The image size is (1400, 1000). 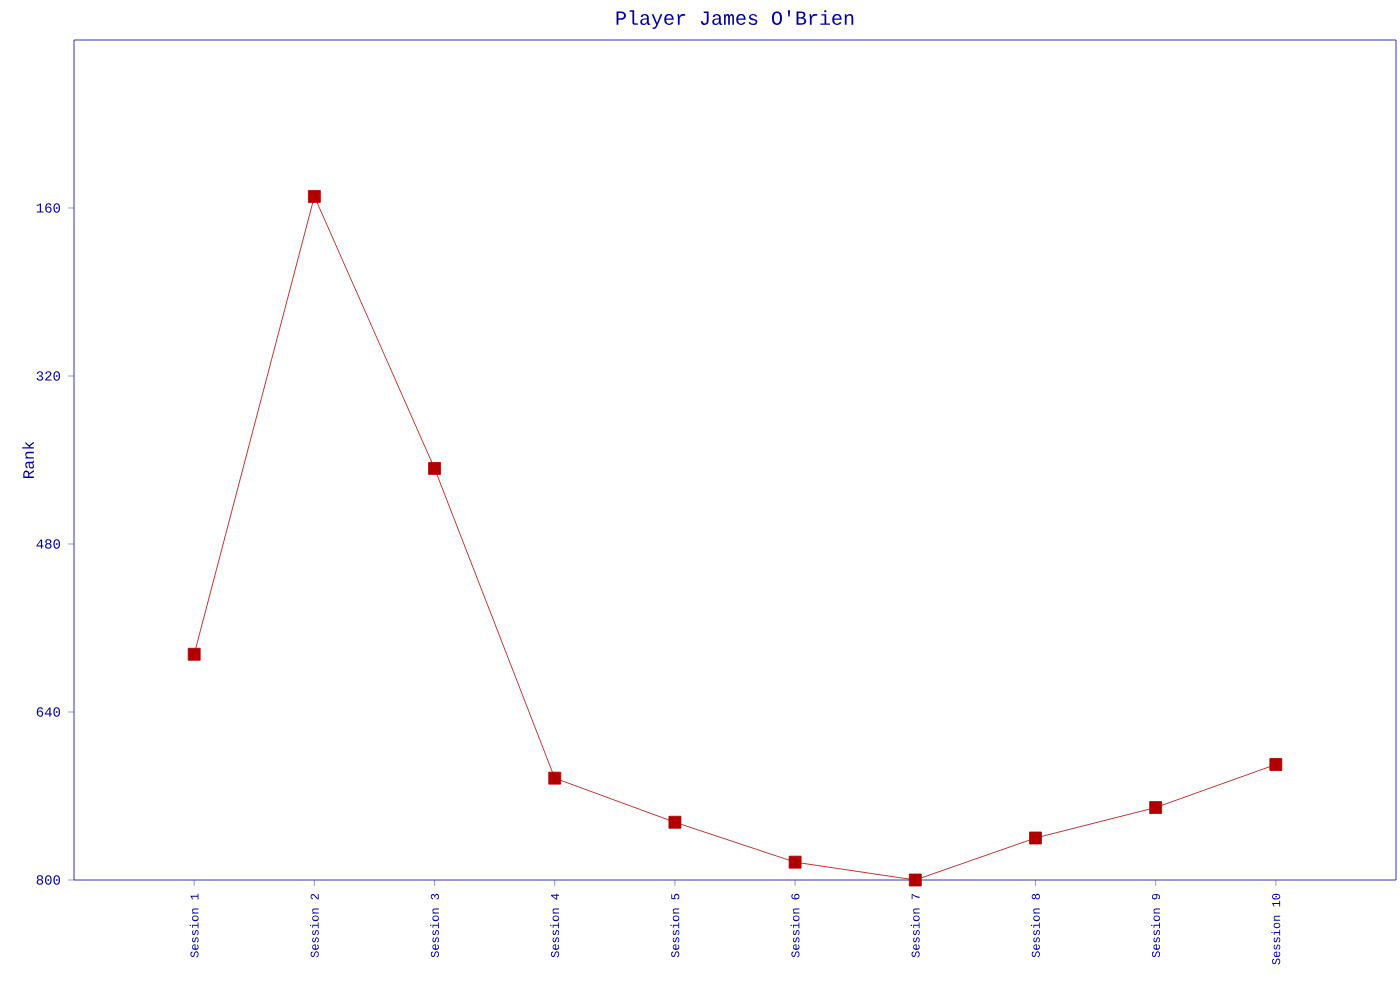 What do you see at coordinates (28, 459) in the screenshot?
I see `y-axis-title: Rank` at bounding box center [28, 459].